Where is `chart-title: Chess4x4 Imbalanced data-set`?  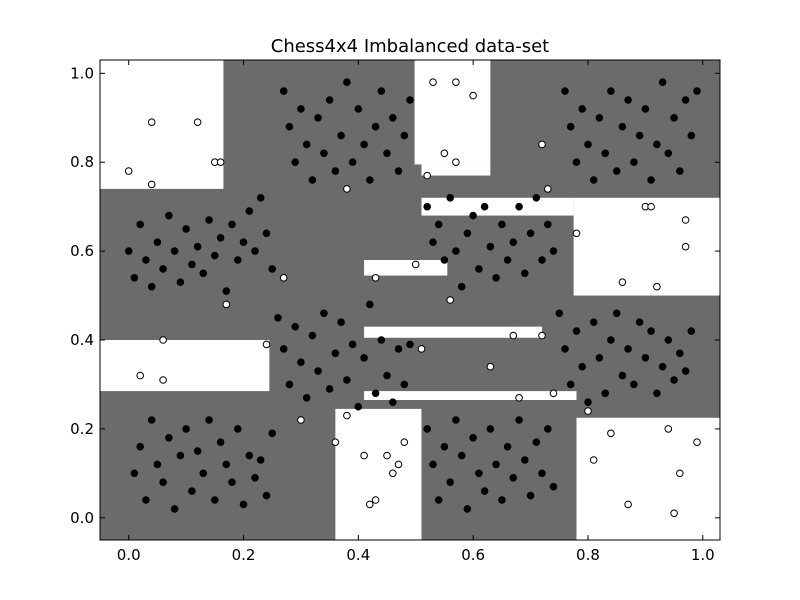 chart-title: Chess4x4 Imbalanced data-set is located at coordinates (410, 46).